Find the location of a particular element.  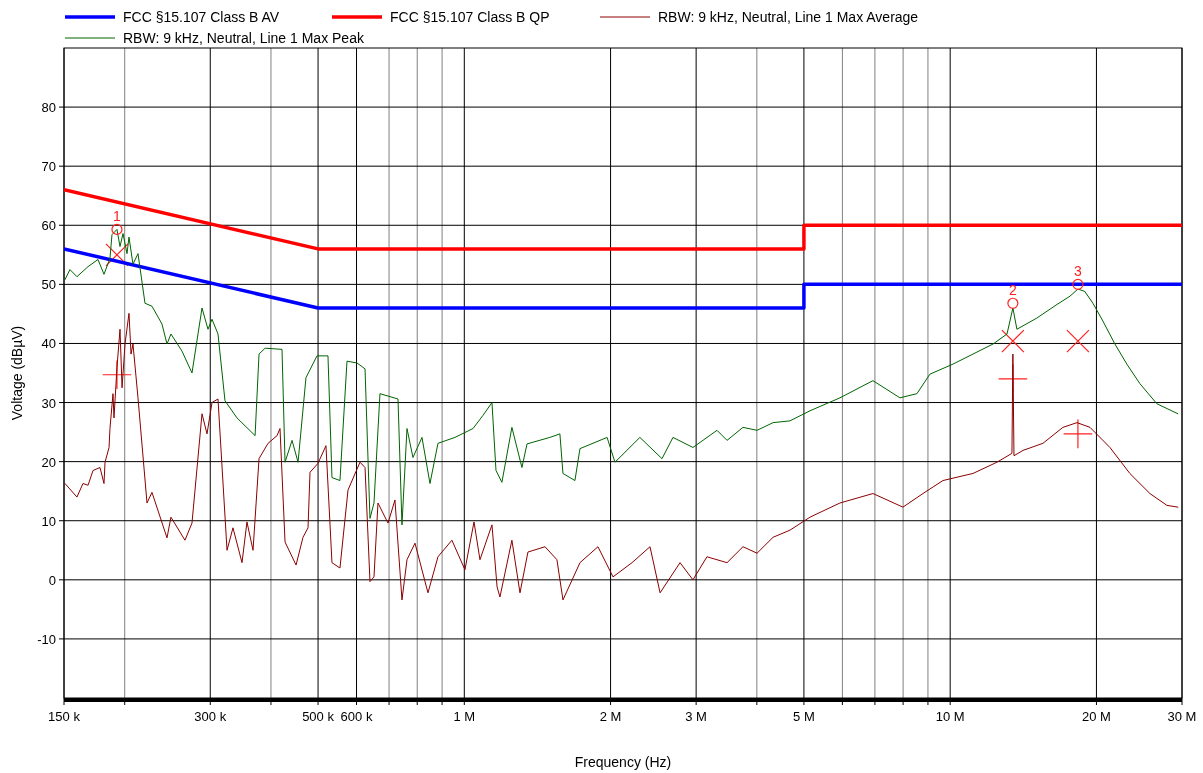

legend-label: RBW: 9 kHz, Neutral, Line 1 Max Average is located at coordinates (788, 17).